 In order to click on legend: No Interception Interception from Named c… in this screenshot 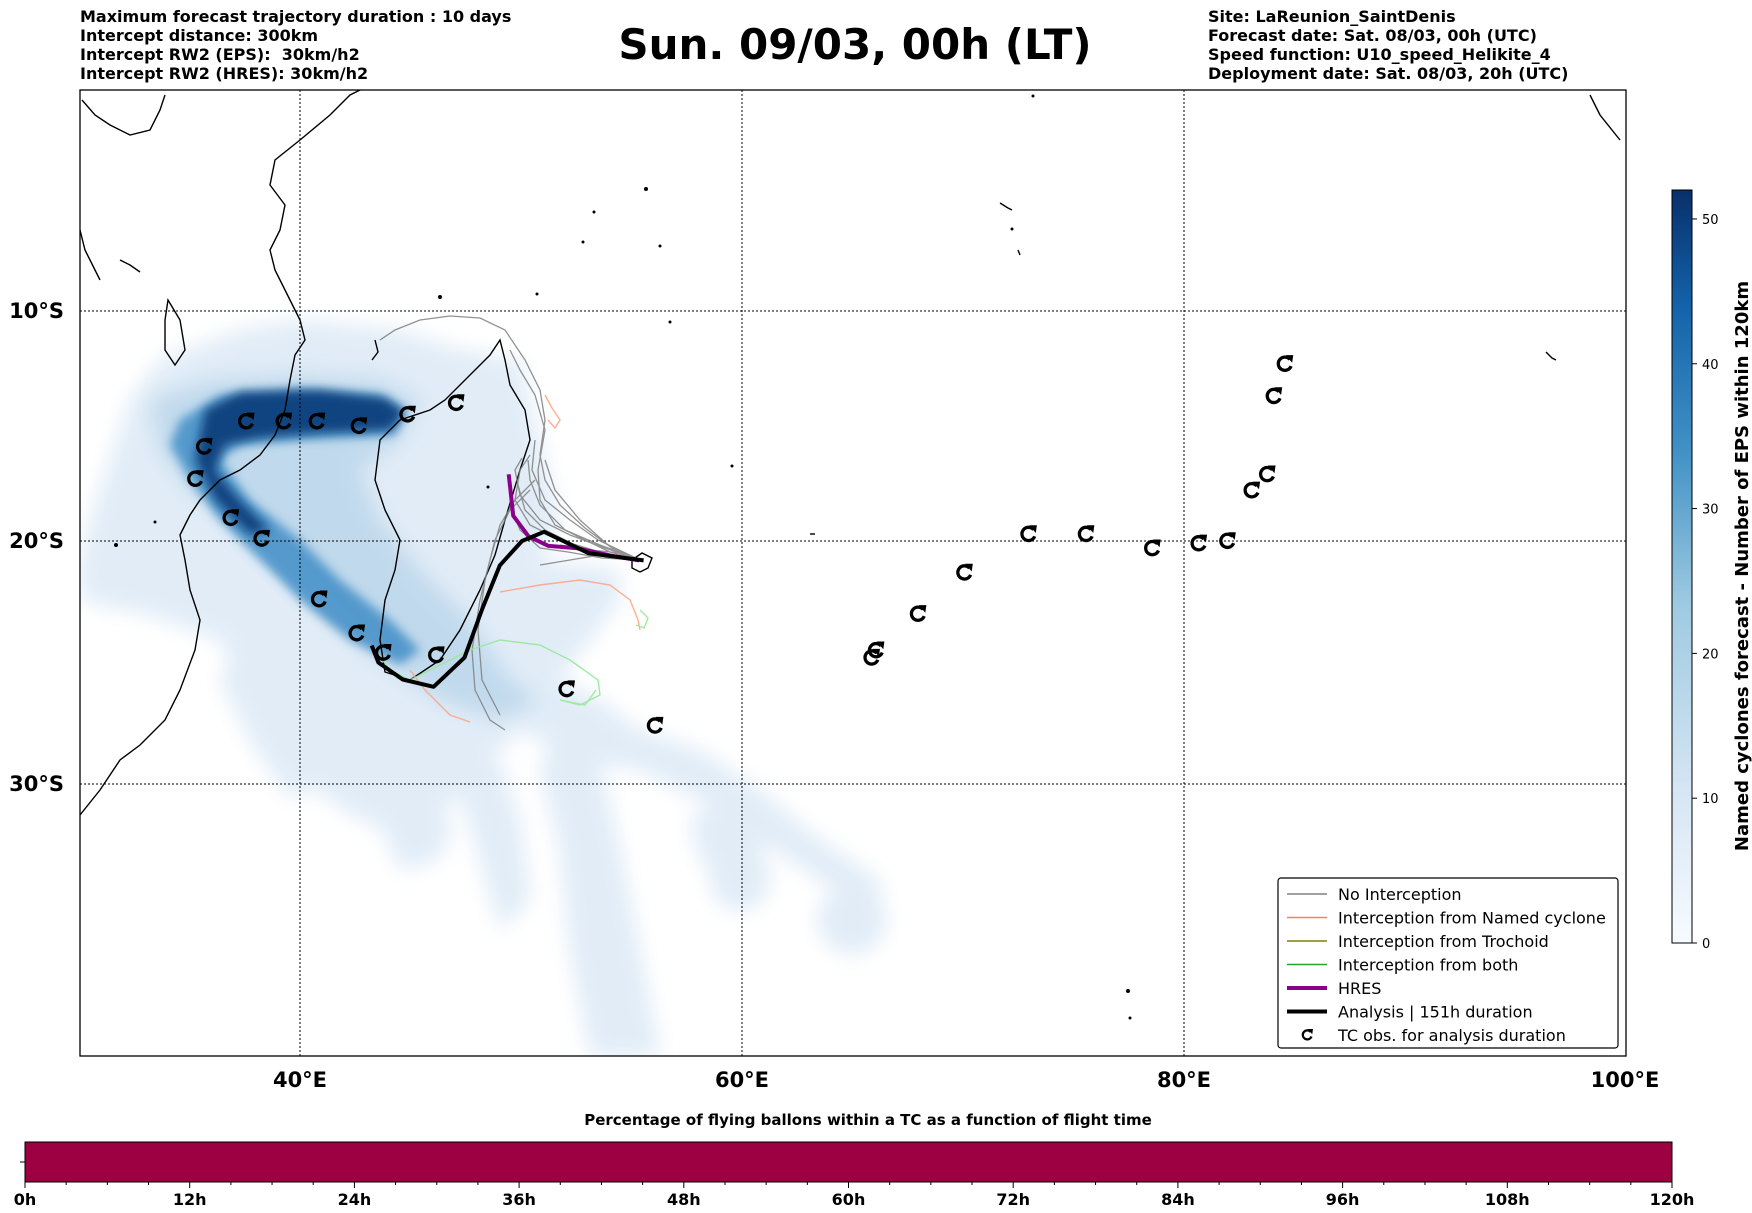, I will do `click(1448, 963)`.